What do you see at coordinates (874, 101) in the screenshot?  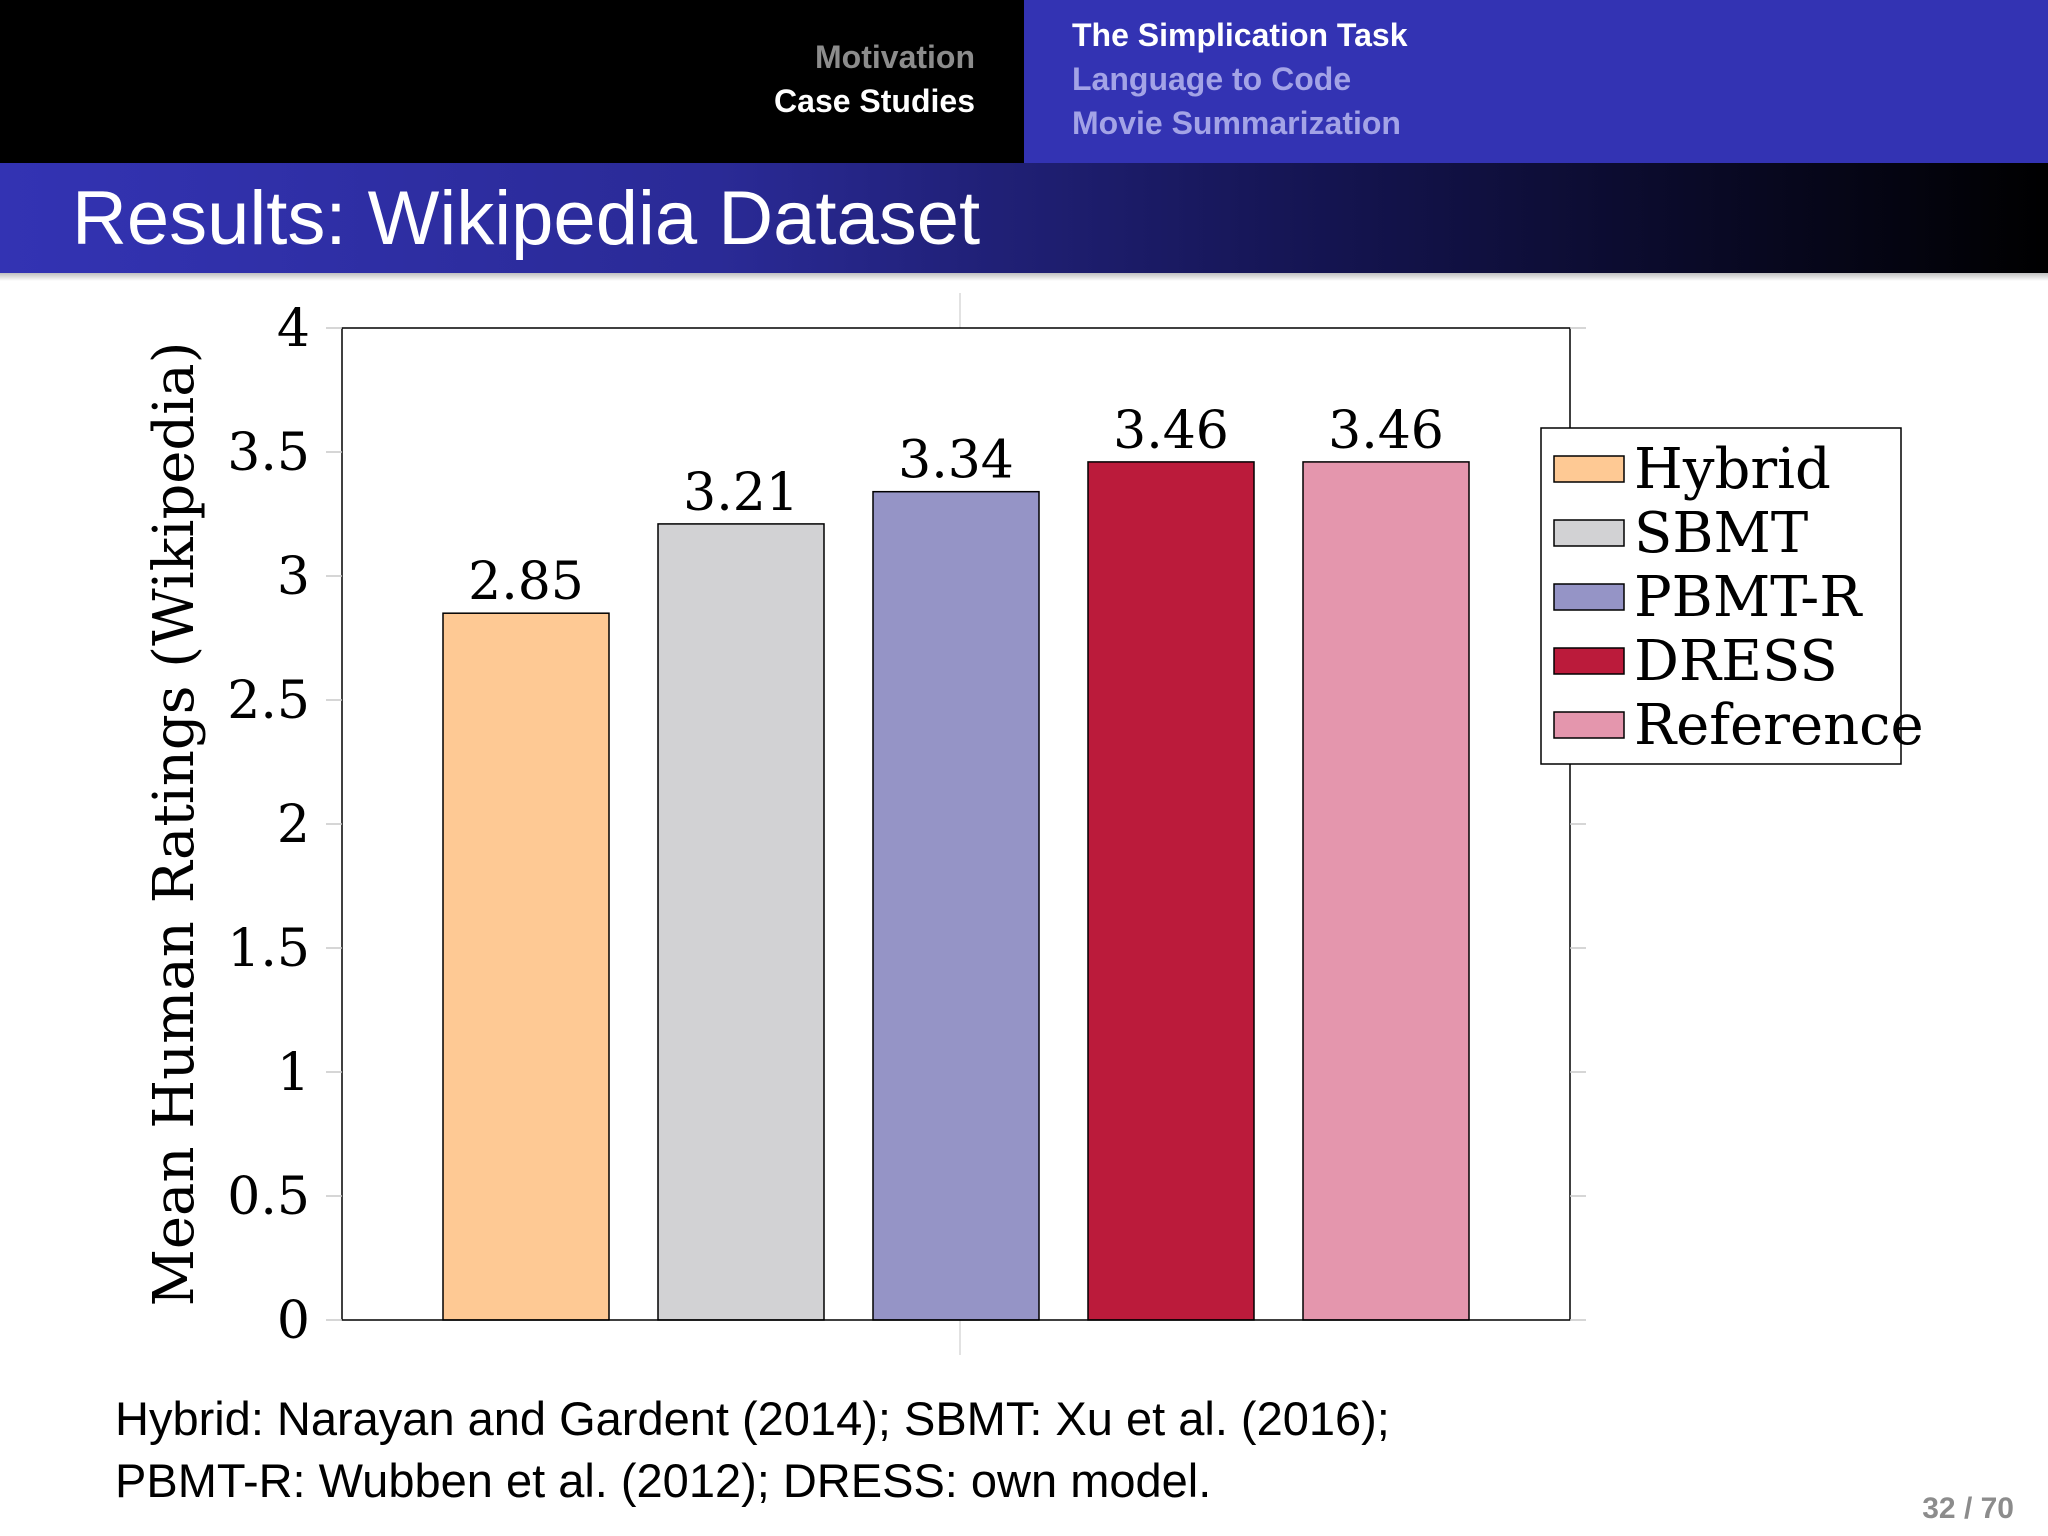 I see `nav-section-case-studies: Case Studies` at bounding box center [874, 101].